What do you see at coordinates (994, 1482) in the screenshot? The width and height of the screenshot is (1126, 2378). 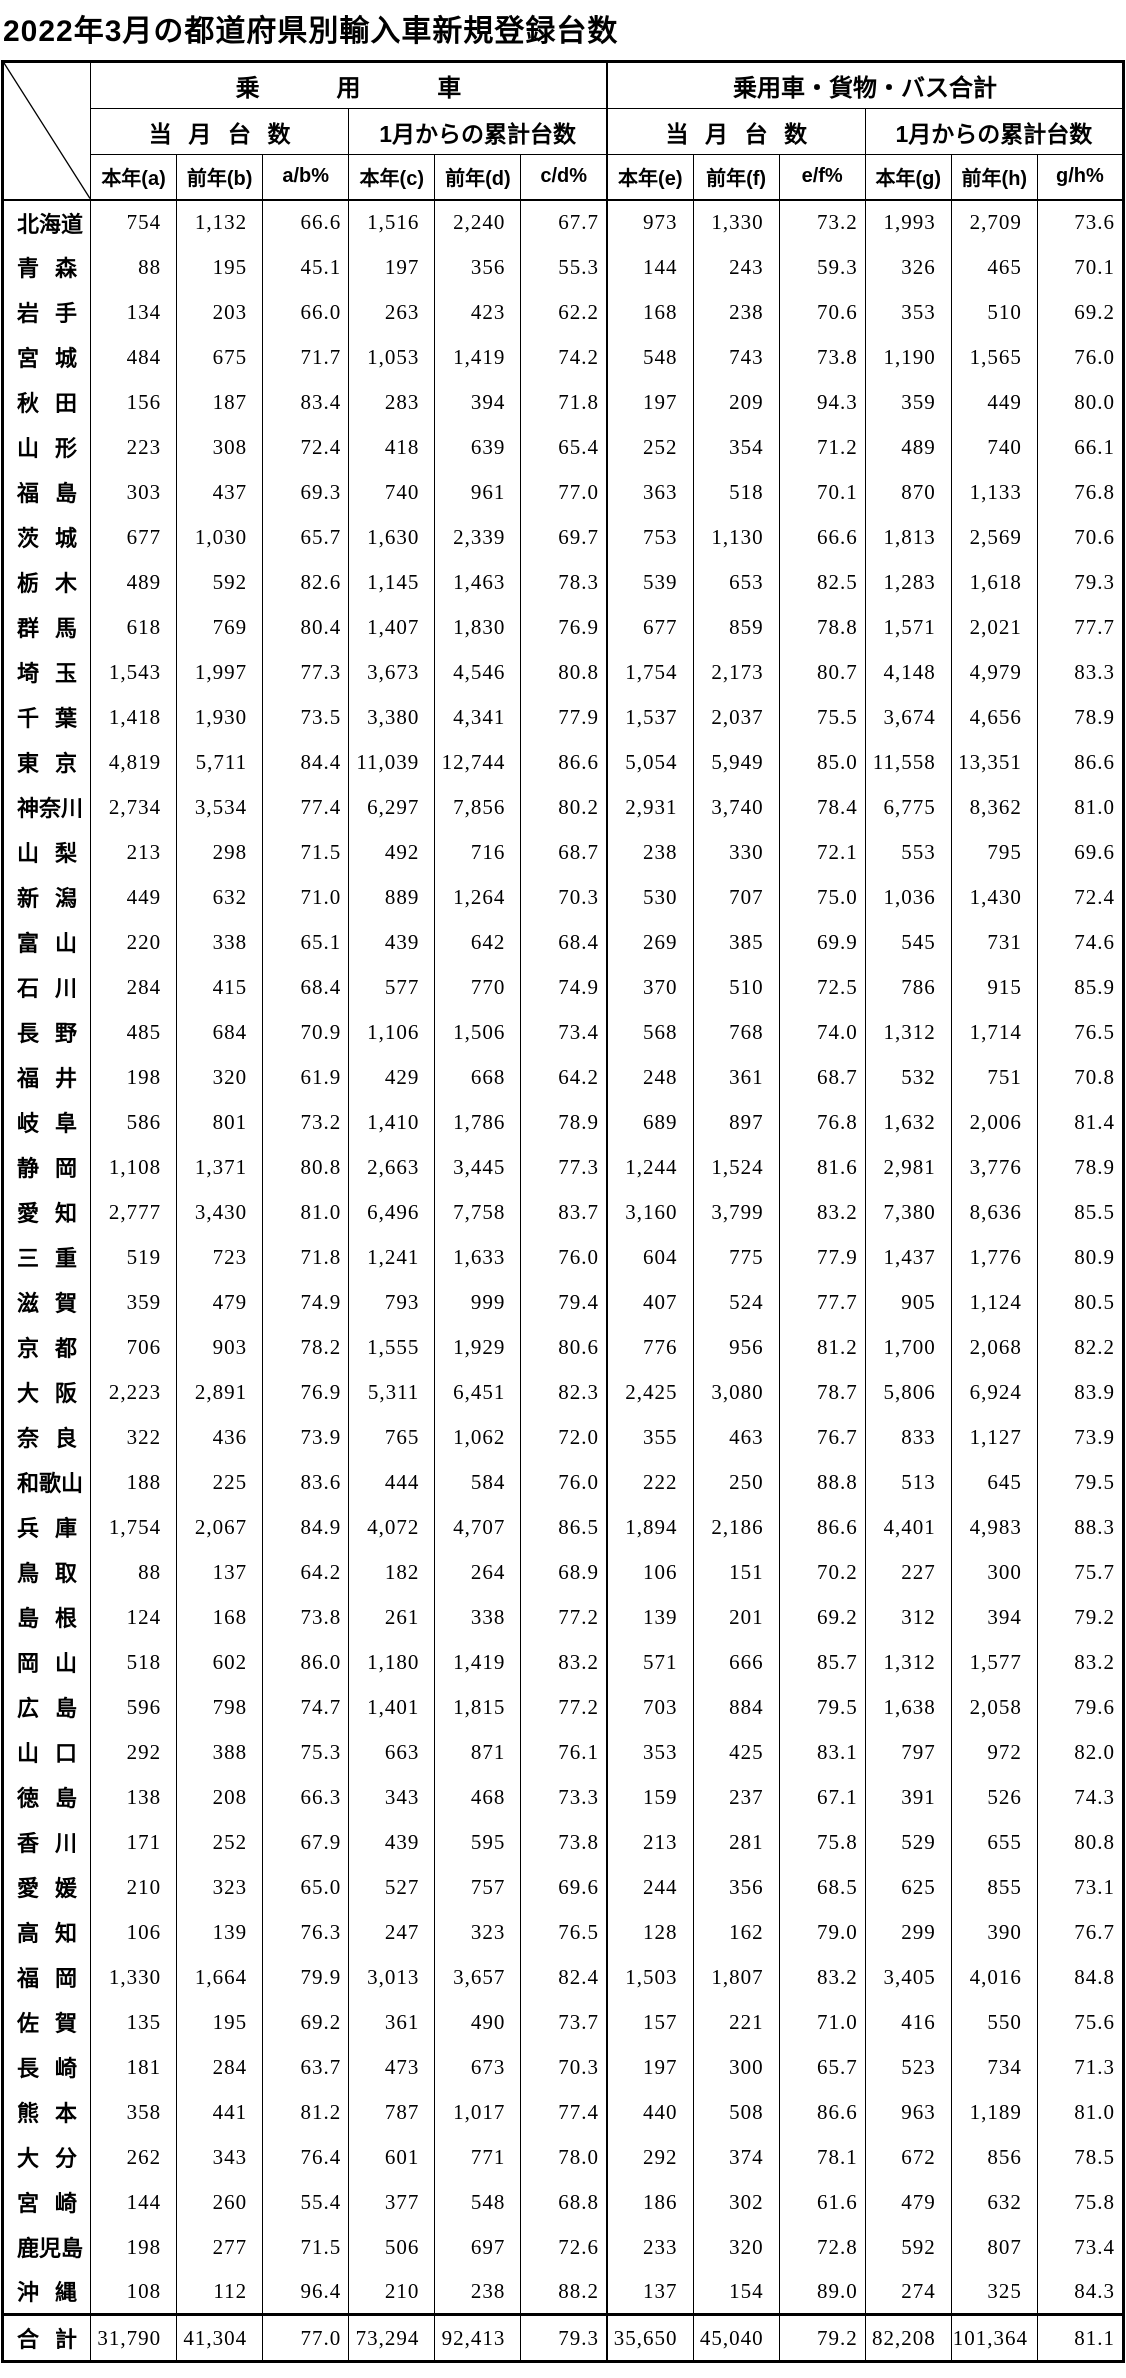 I see `value-cell: 645` at bounding box center [994, 1482].